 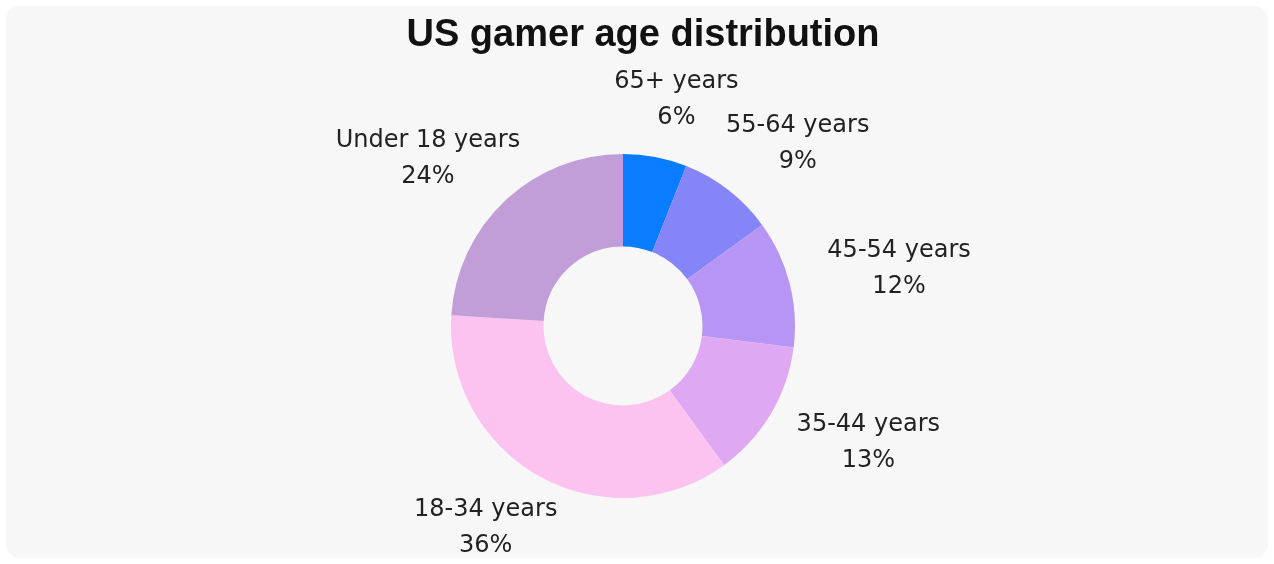 What do you see at coordinates (428, 174) in the screenshot?
I see `data-label: 24%` at bounding box center [428, 174].